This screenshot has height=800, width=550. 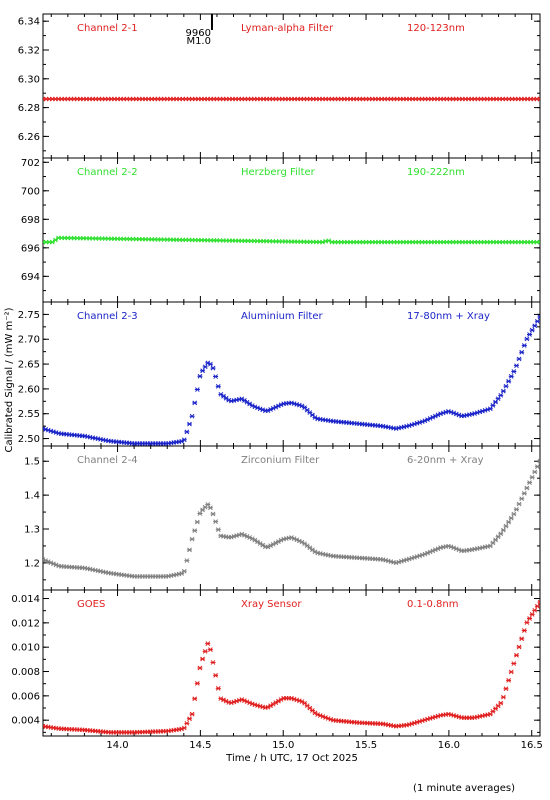 What do you see at coordinates (25, 696) in the screenshot?
I see `y-tick-label: 0.006` at bounding box center [25, 696].